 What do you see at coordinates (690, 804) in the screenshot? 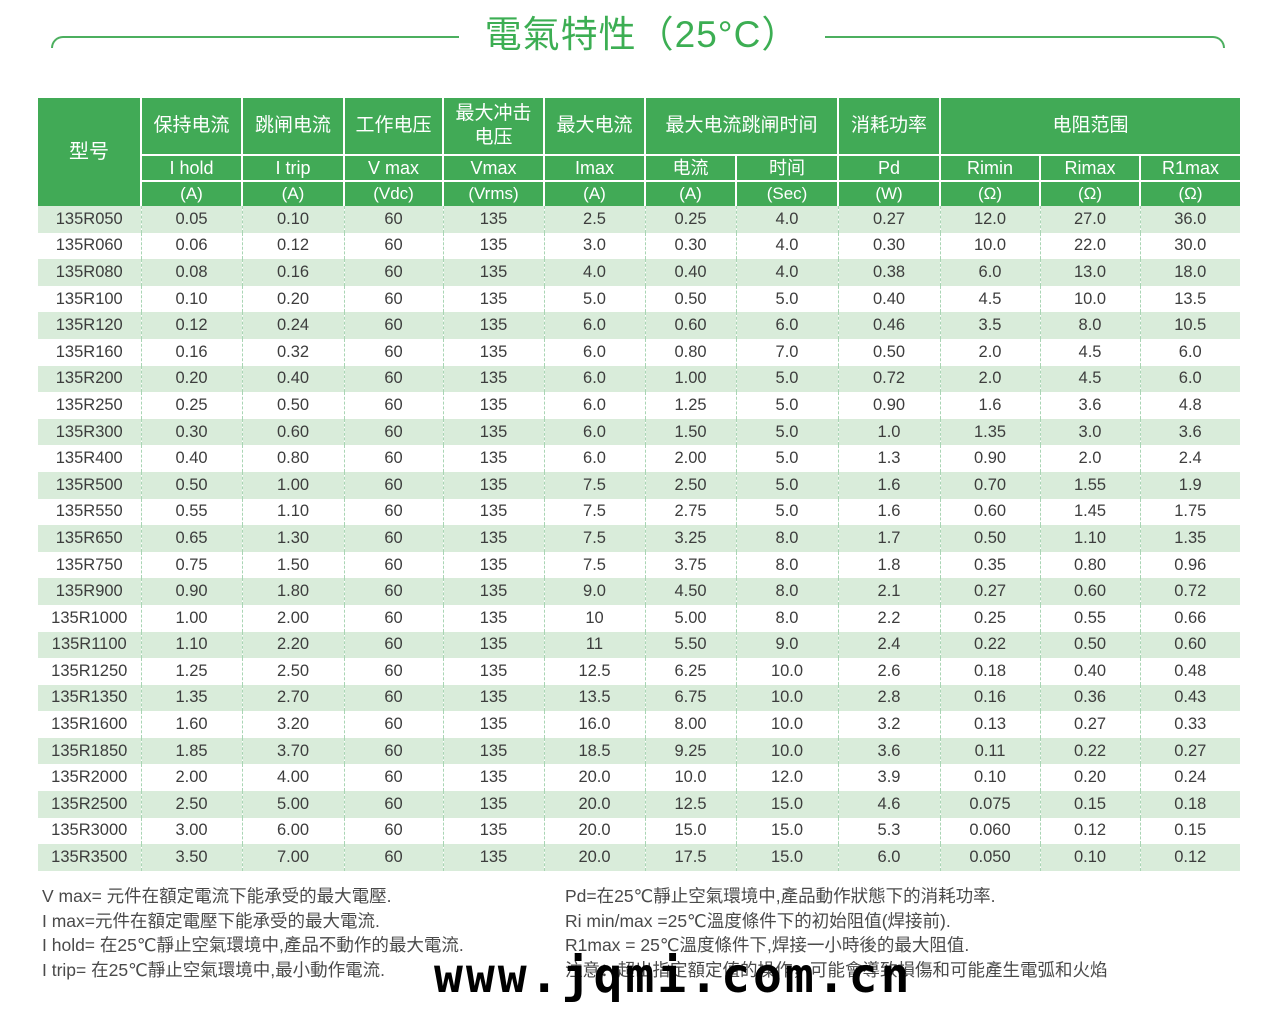
I see `value-cell: 12.5` at bounding box center [690, 804].